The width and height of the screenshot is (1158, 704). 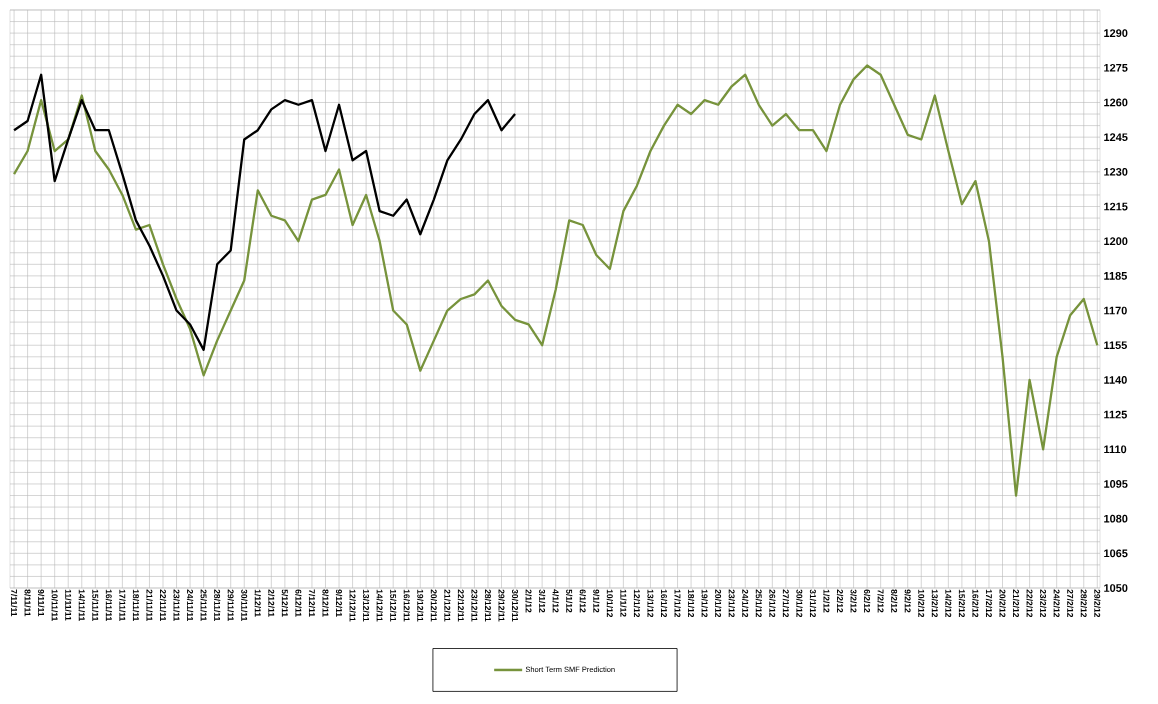 I want to click on y-tick-label: 1140, so click(x=1115, y=380).